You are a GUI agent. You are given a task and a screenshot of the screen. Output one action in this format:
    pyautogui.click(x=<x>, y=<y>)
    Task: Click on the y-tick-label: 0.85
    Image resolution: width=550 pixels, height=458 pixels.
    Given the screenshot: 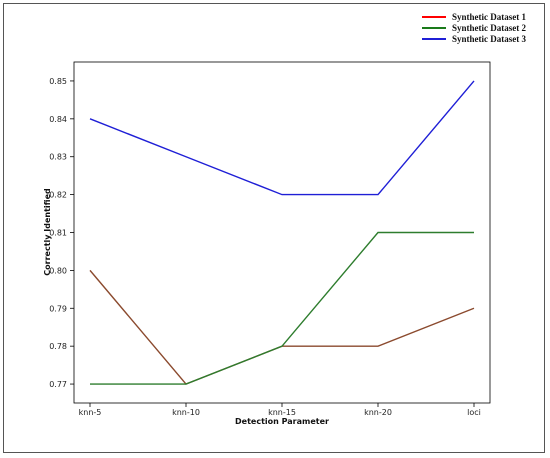 What is the action you would take?
    pyautogui.click(x=58, y=81)
    